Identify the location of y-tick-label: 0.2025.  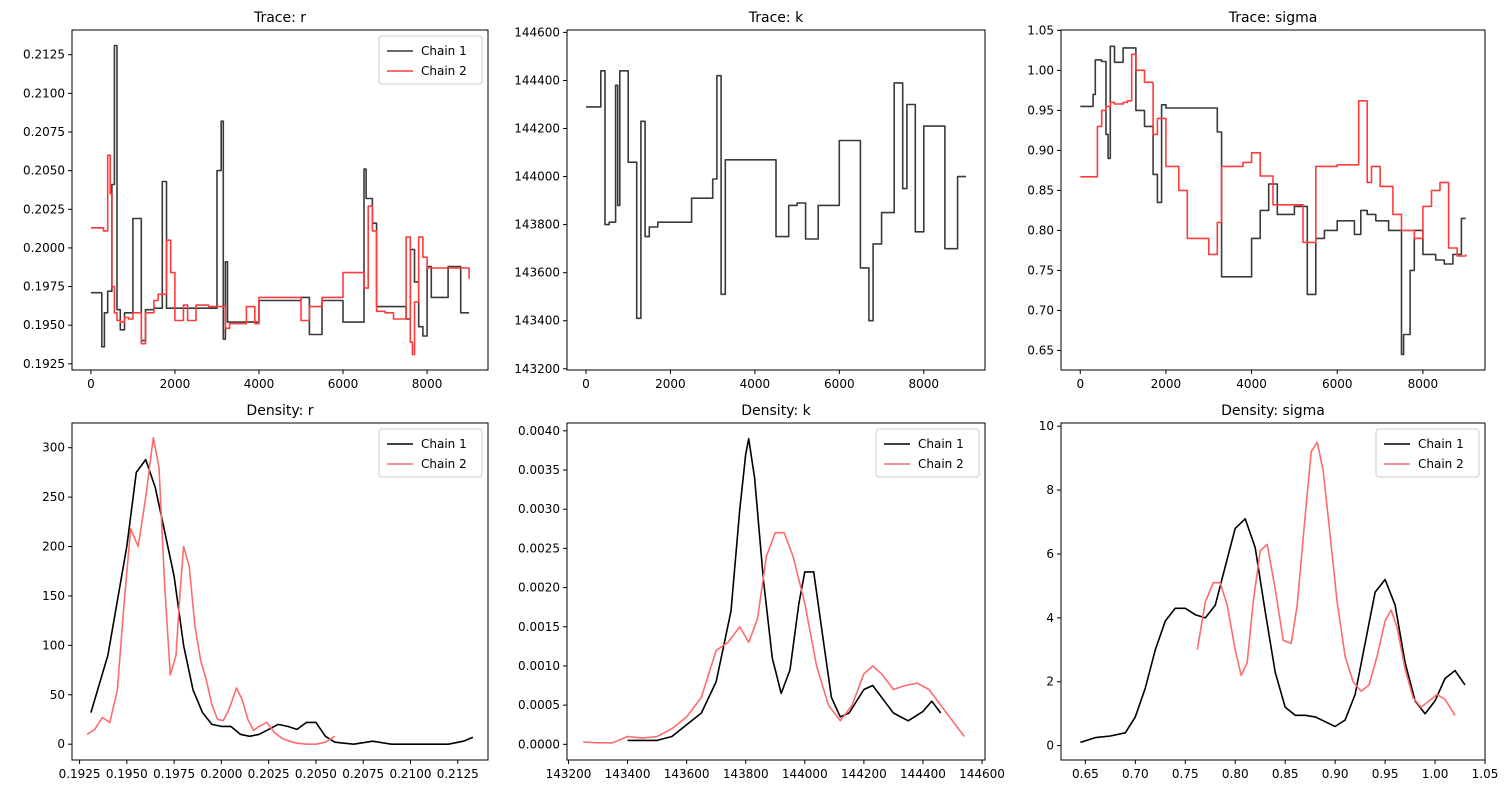
(44, 209).